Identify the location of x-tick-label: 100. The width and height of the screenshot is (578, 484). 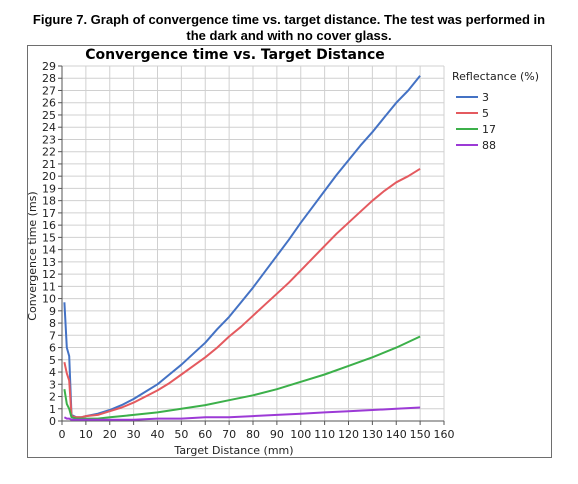
(300, 434).